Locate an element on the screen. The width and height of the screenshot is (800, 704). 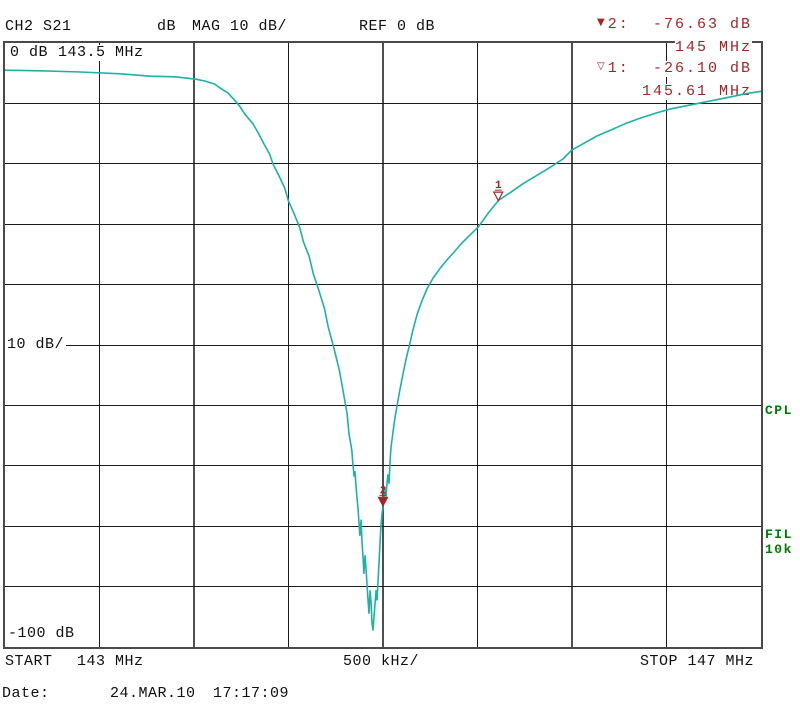
time-value: 17:17:09 is located at coordinates (251, 693).